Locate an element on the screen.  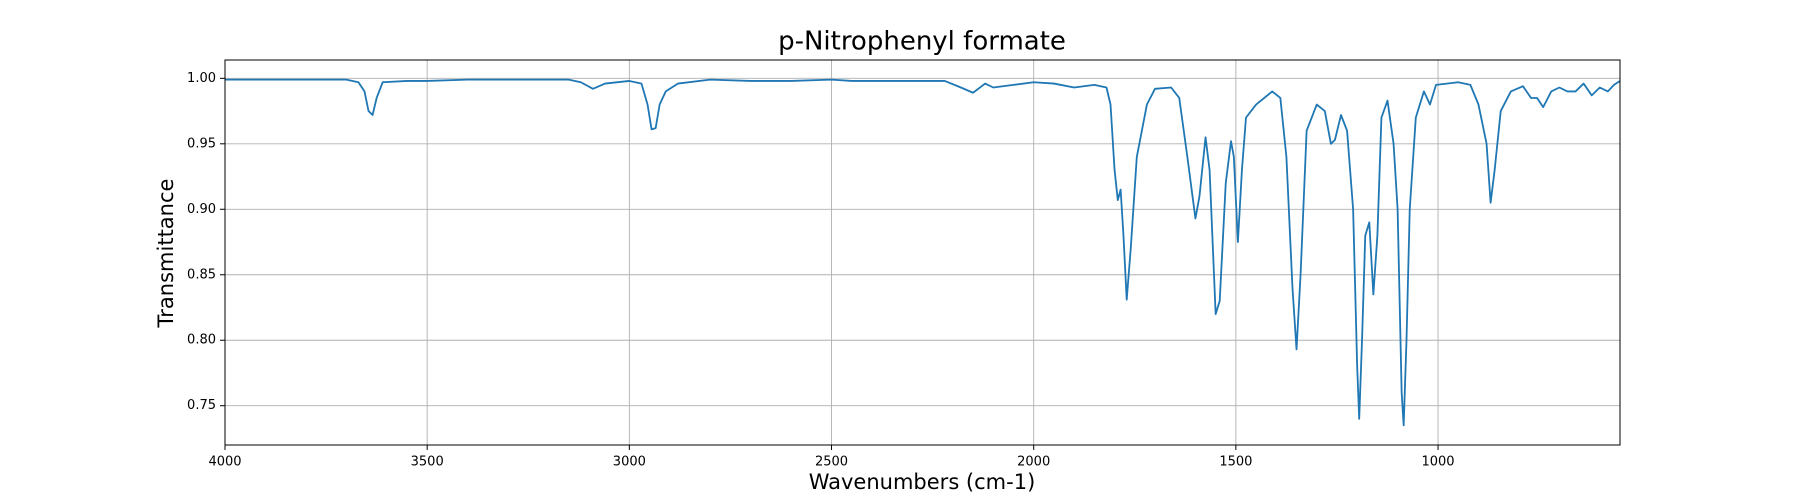
y-tick-label: 0.75 is located at coordinates (201, 405).